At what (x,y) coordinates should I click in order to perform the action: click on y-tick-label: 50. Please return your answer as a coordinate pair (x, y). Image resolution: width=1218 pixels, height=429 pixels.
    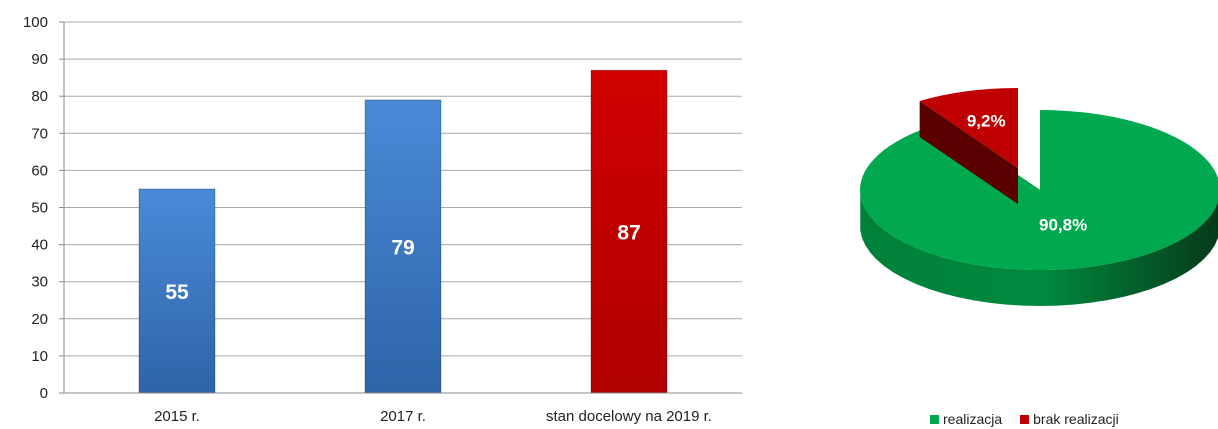
    Looking at the image, I should click on (39, 208).